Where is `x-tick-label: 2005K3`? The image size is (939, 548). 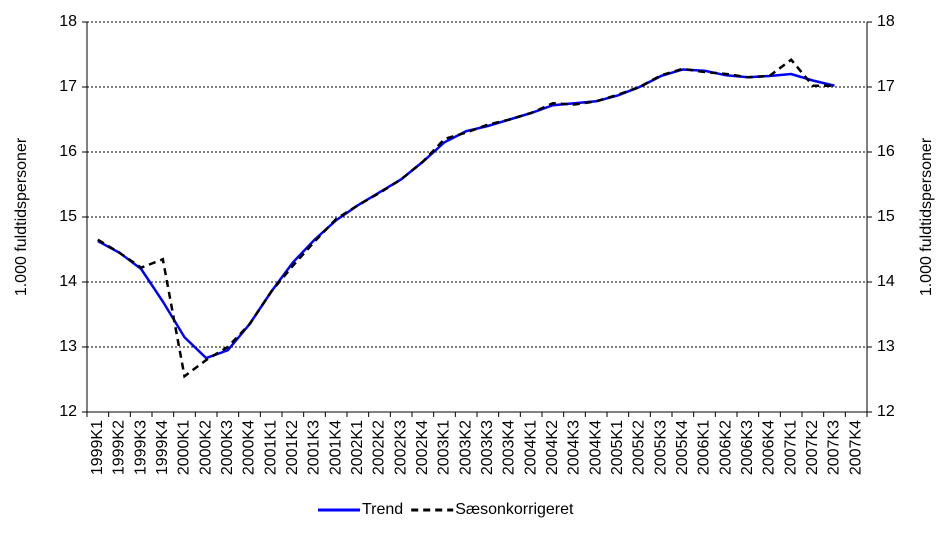 x-tick-label: 2005K3 is located at coordinates (660, 447).